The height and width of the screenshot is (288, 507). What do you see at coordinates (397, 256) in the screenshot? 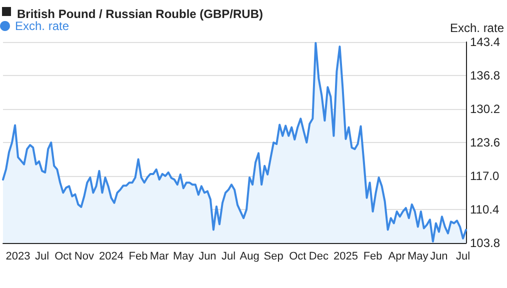
I see `x-tick-label: Apr` at bounding box center [397, 256].